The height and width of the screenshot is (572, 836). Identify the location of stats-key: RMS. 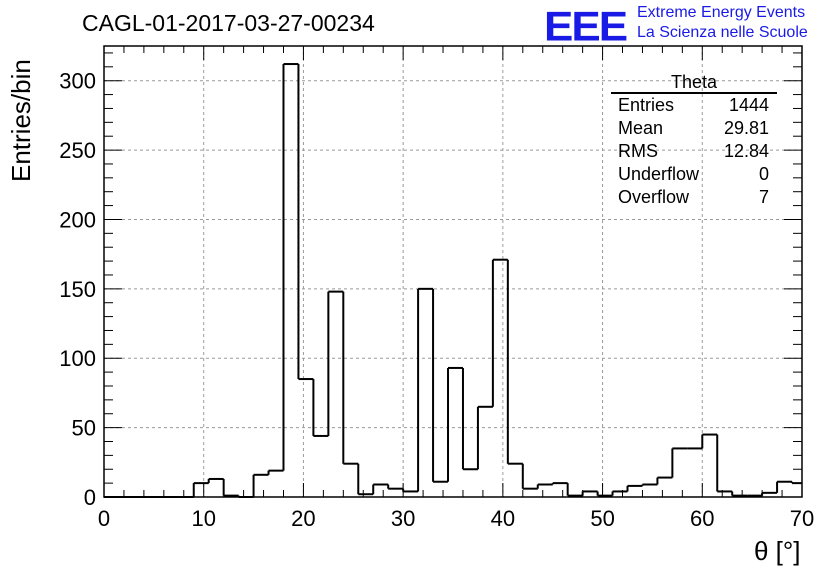
(638, 151).